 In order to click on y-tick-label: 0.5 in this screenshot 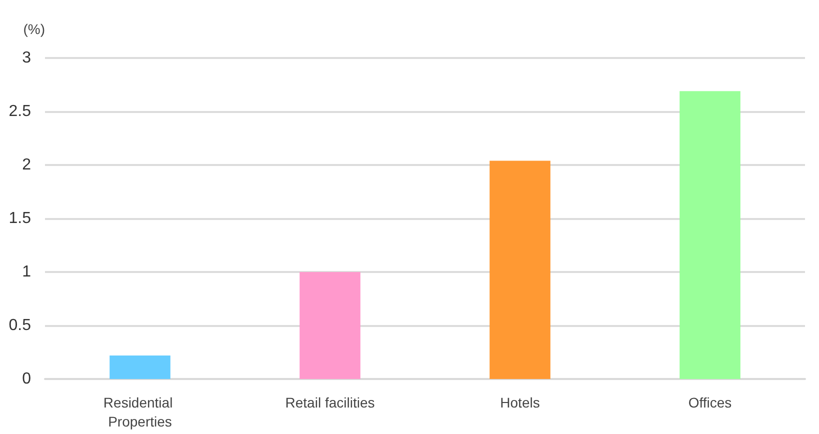, I will do `click(20, 325)`.